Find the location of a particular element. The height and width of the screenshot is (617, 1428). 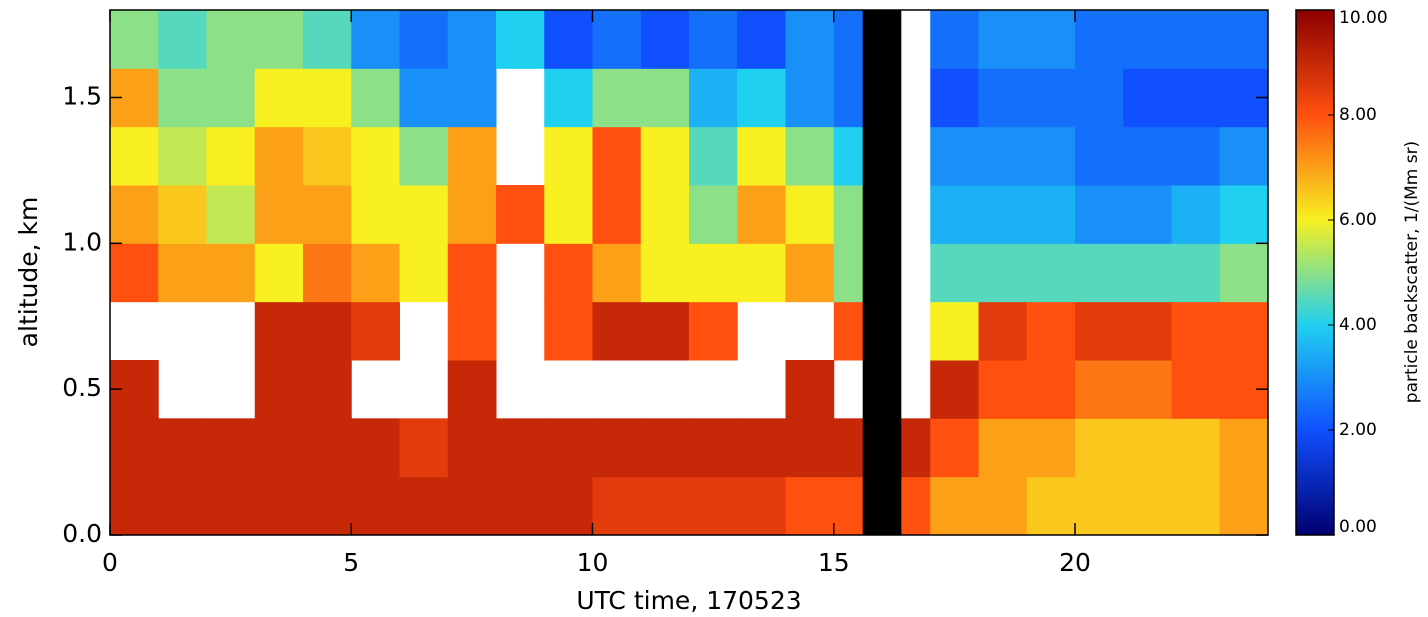

y-axis-label: altitude, km is located at coordinates (28, 272).